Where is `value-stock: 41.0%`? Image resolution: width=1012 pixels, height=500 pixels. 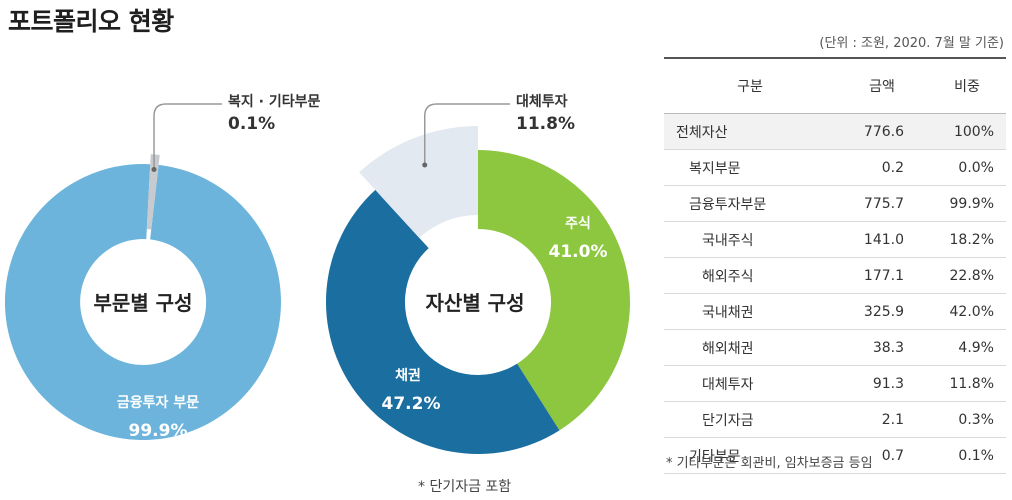 value-stock: 41.0% is located at coordinates (578, 252).